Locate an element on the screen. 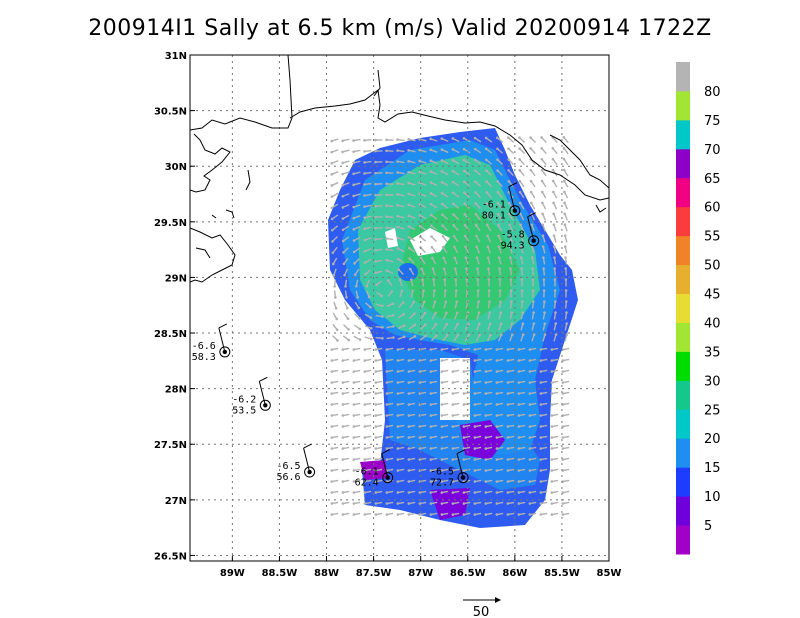 The height and width of the screenshot is (618, 800). lon-tick-label: 88W is located at coordinates (326, 573).